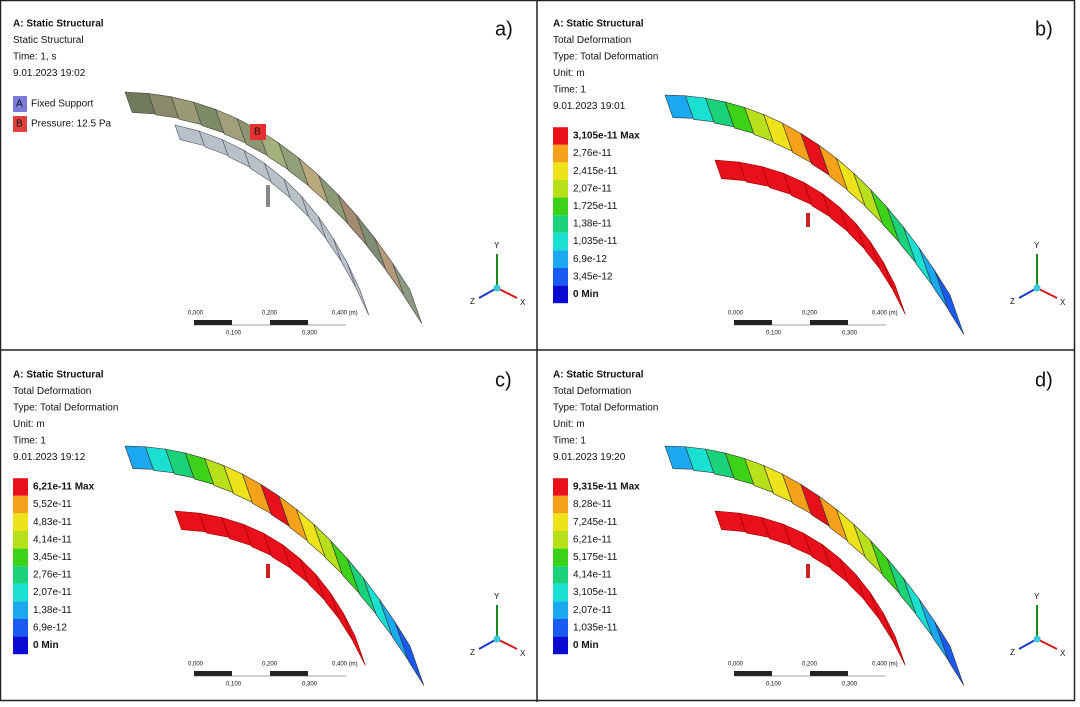 This screenshot has height=707, width=1080. What do you see at coordinates (592, 40) in the screenshot?
I see `header-line: Total Deformation` at bounding box center [592, 40].